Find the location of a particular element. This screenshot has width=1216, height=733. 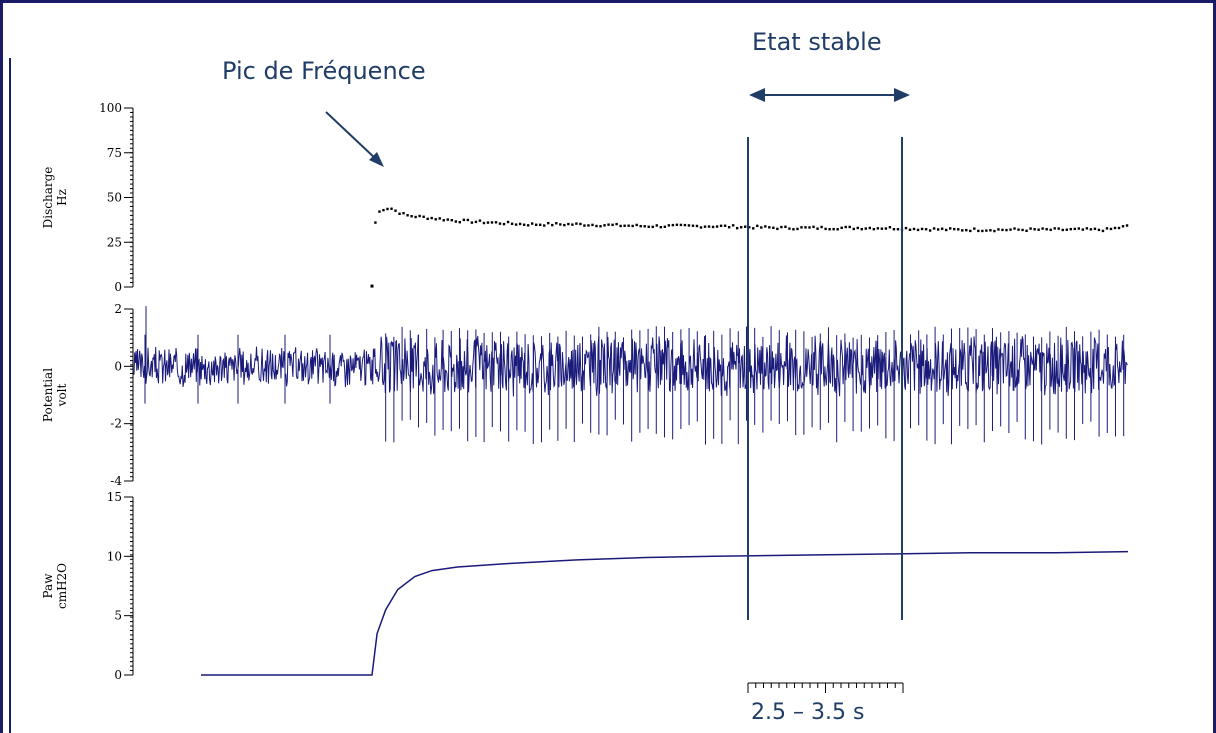

y-axis-label: Potentialvolt is located at coordinates (55, 395).